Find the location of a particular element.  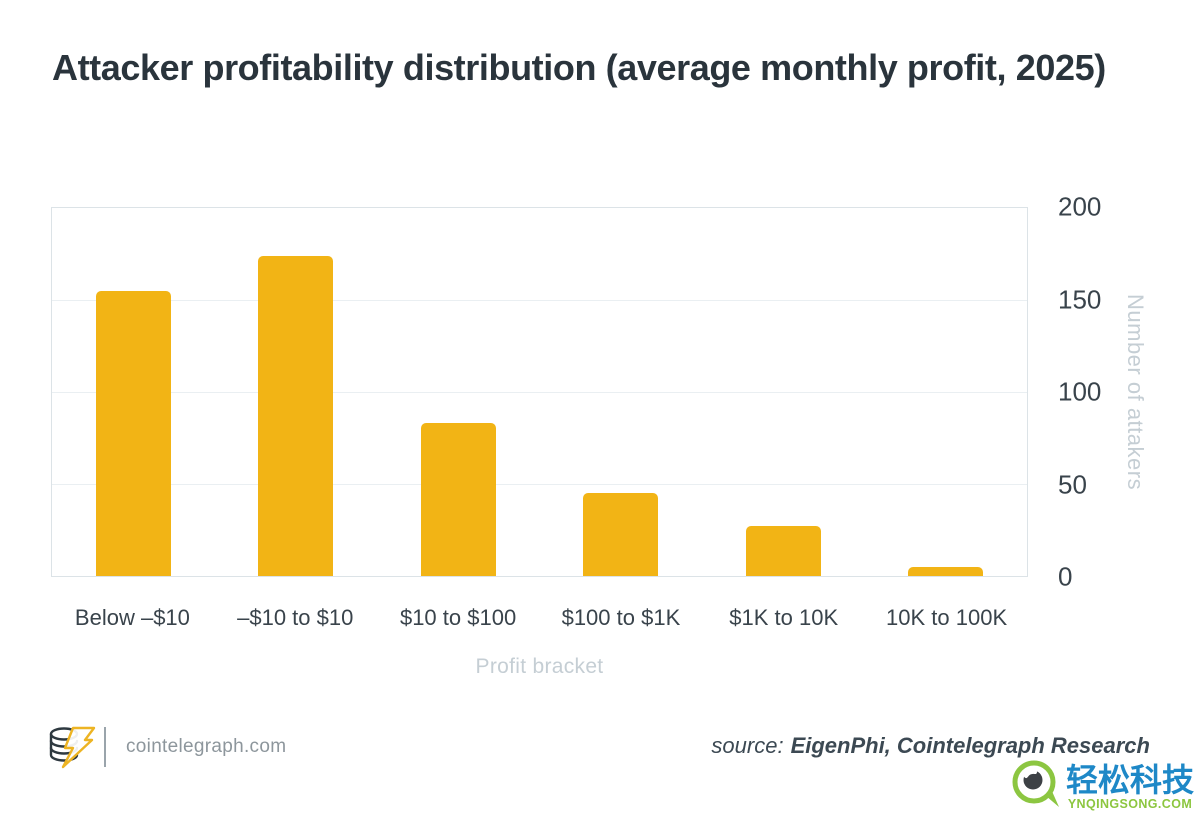

y-tick-label: 50 is located at coordinates (1072, 484).